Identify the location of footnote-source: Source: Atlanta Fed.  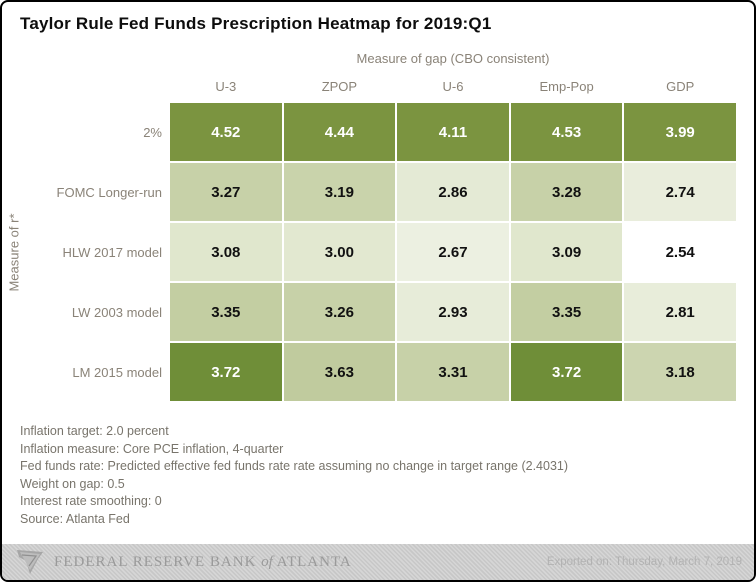
(75, 518).